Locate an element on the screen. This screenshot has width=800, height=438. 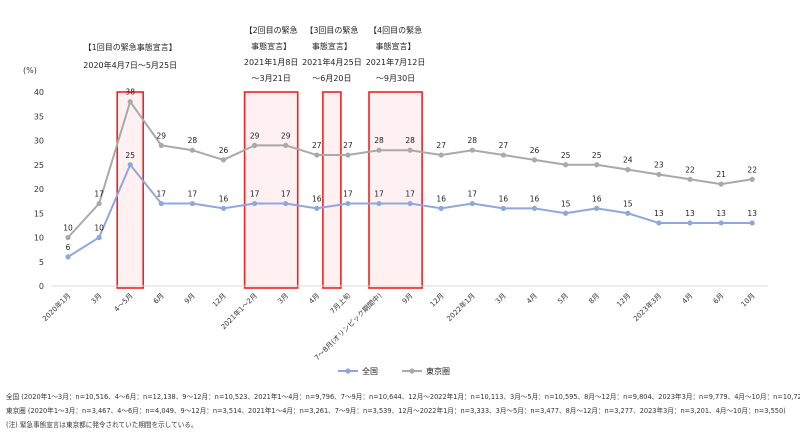
x-tick-label: 10月 is located at coordinates (748, 300).